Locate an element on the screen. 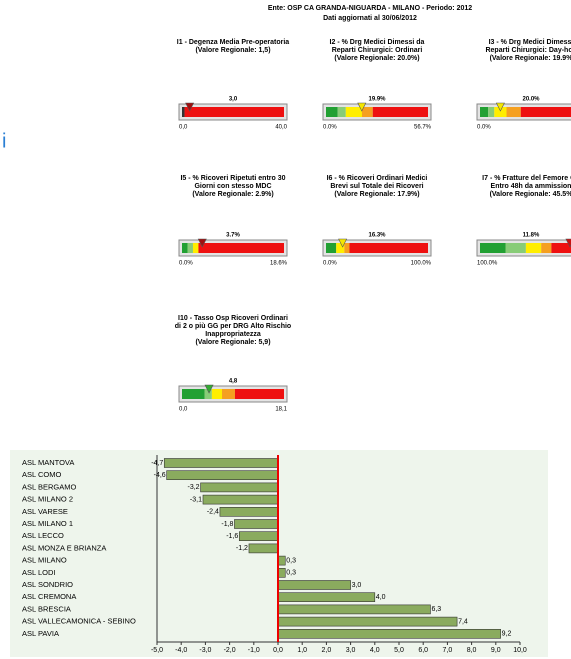  x-tick-label: -4,0 is located at coordinates (181, 650).